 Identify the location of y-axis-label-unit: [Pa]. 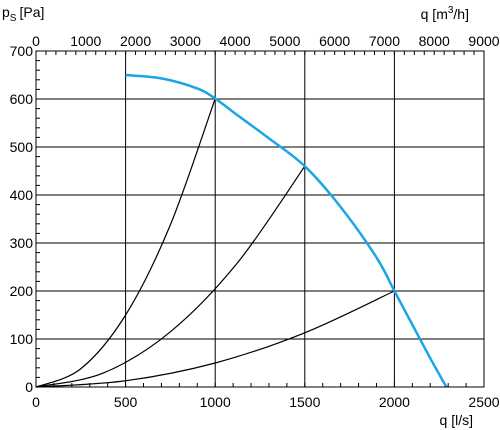
(31, 12).